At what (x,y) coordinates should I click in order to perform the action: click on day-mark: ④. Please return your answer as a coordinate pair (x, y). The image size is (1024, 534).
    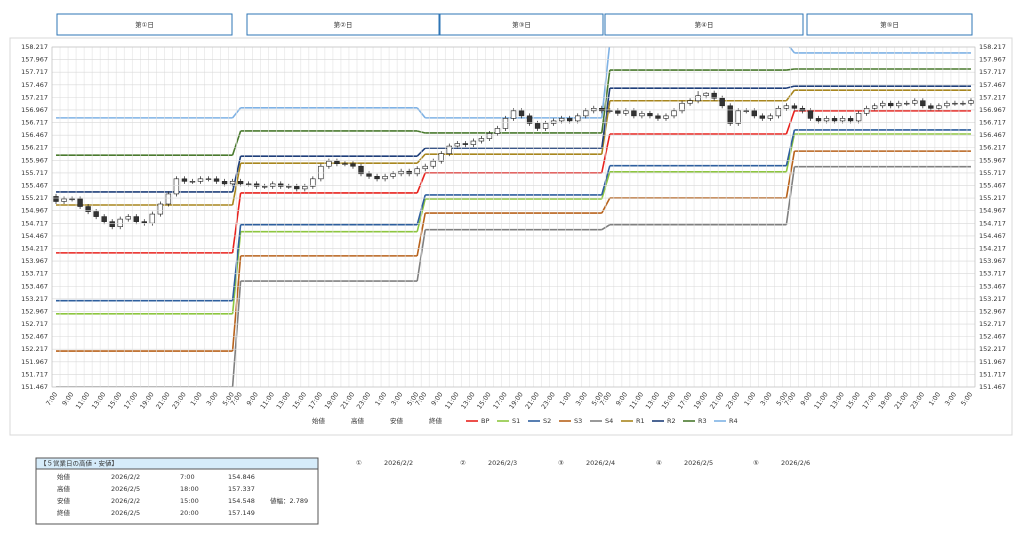
    Looking at the image, I should click on (659, 463).